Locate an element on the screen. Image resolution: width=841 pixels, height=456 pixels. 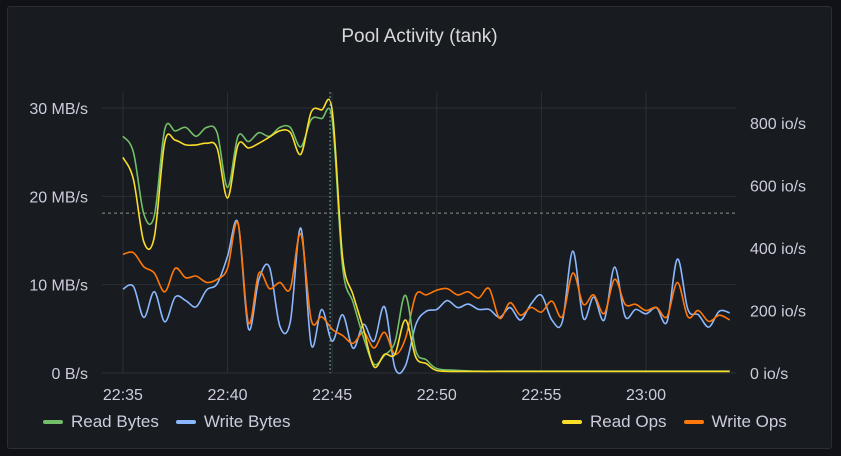
legend-label-read-bytes: Read Bytes is located at coordinates (115, 421).